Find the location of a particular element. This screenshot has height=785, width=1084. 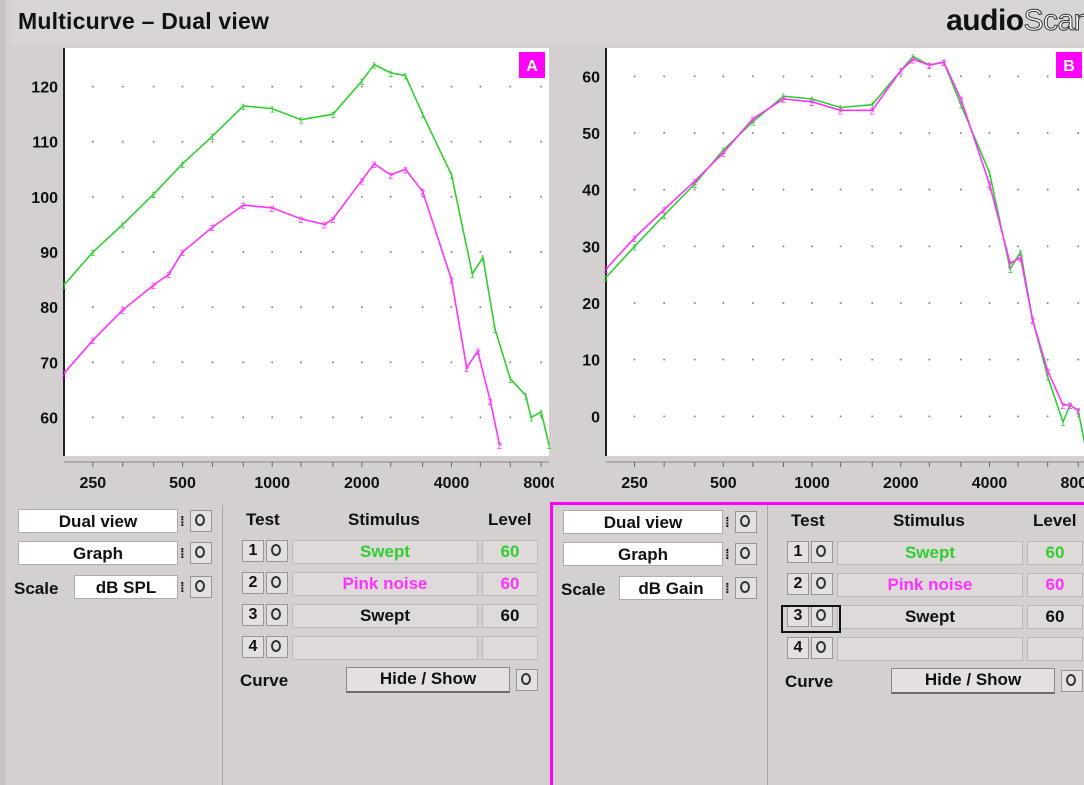

y-tick-label: 110 is located at coordinates (45, 143).